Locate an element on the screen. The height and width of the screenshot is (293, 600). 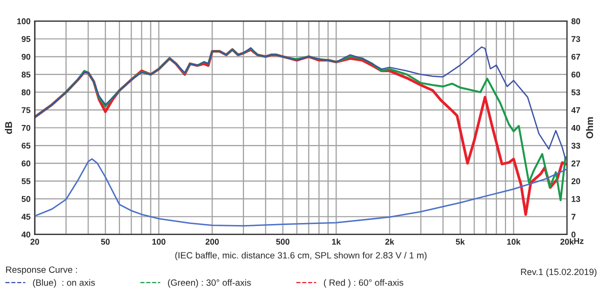
legend-label: ( Red ) : 60° off-axis is located at coordinates (364, 283).